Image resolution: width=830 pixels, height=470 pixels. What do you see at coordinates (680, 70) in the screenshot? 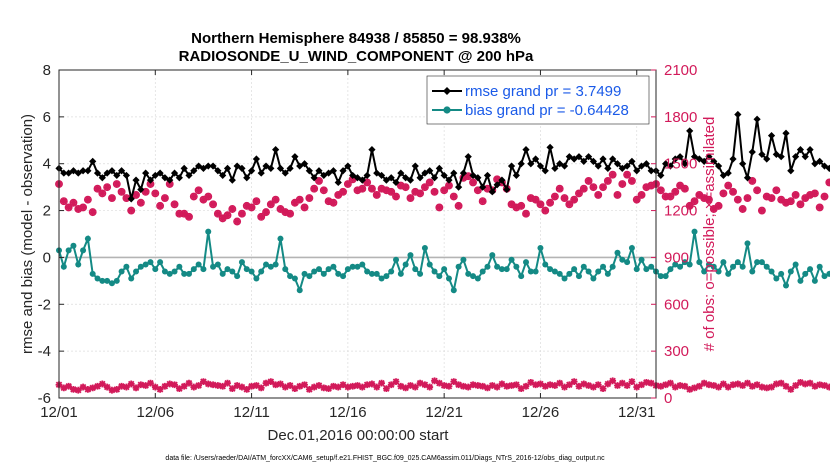
I see `y-right-tick-label: 2100` at bounding box center [680, 70].